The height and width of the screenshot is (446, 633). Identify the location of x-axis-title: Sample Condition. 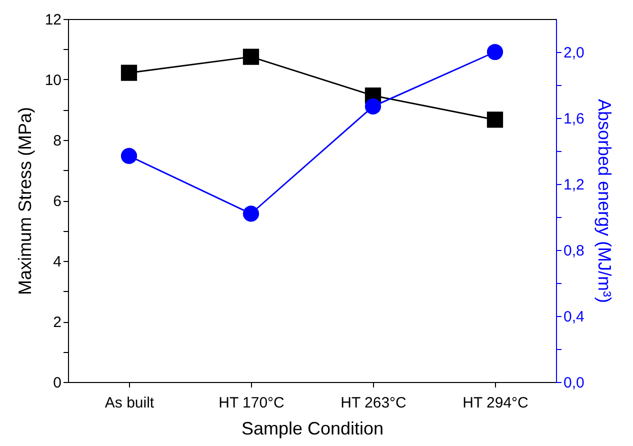
(312, 428).